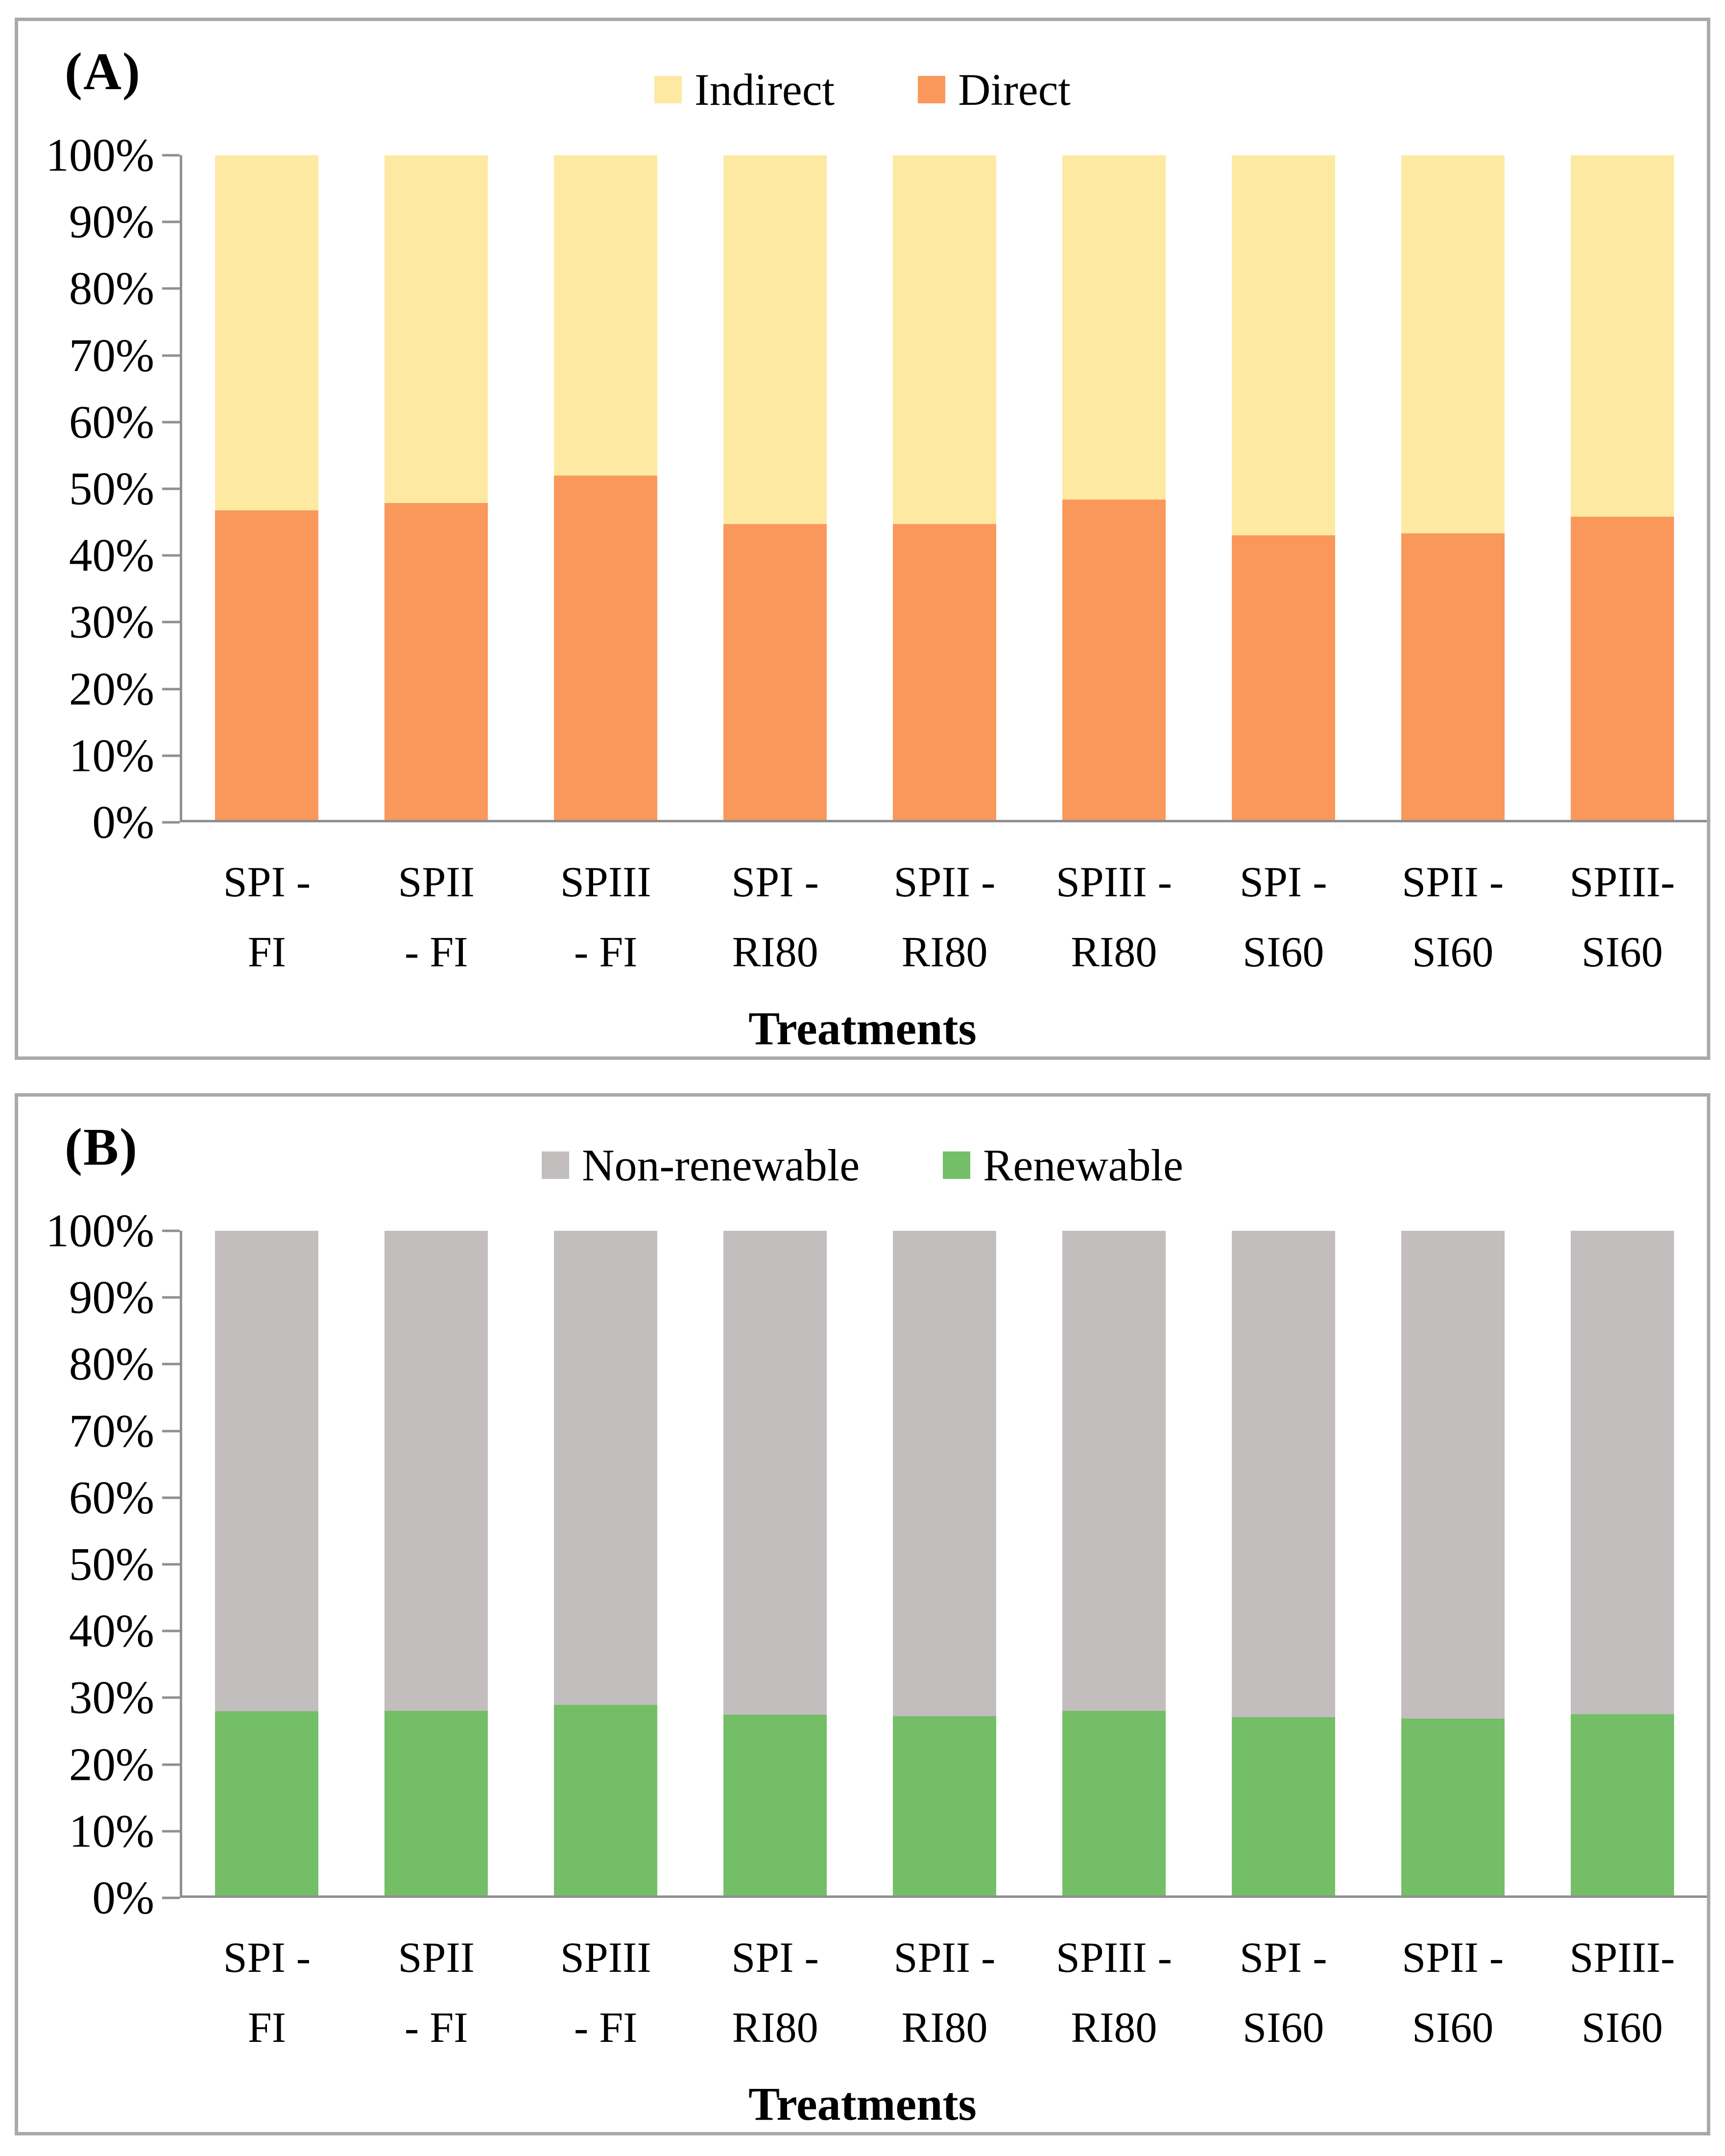 This screenshot has height=2156, width=1725. Describe the element at coordinates (267, 917) in the screenshot. I see `x-category-label: SPI - FI` at that location.